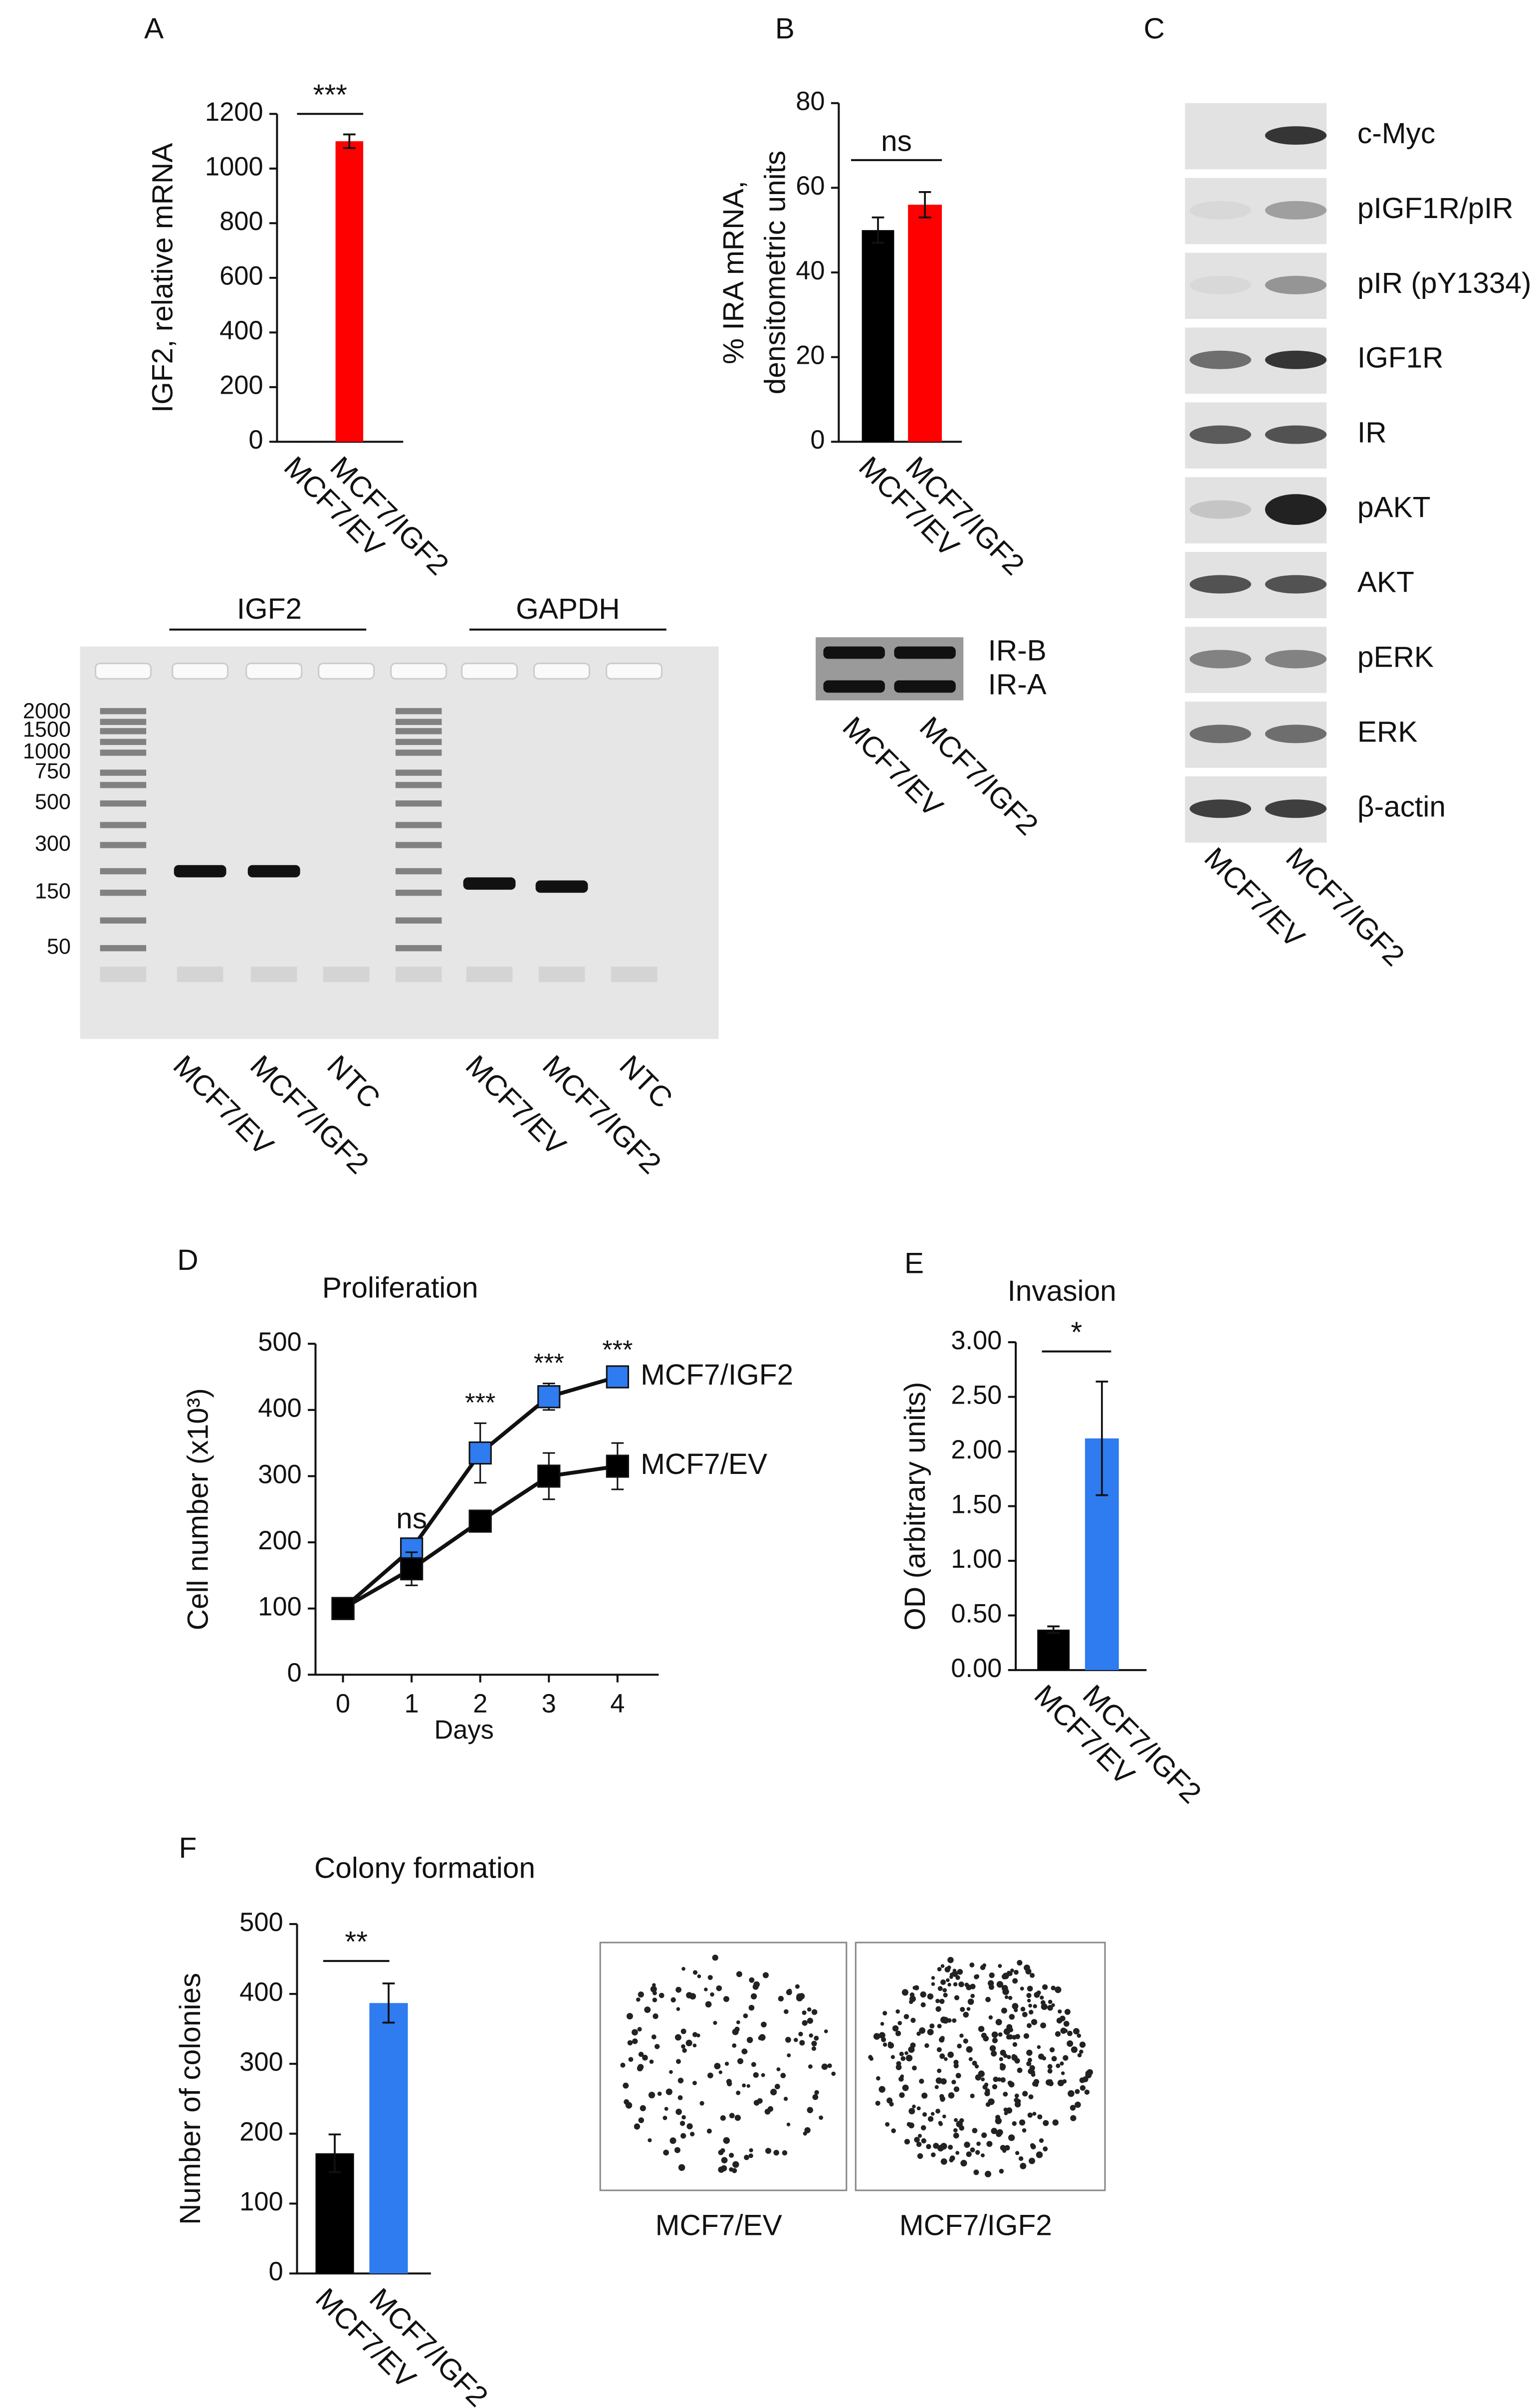 The image size is (1539, 2408). I want to click on protein-label: pIGF1R/pIR, so click(1435, 208).